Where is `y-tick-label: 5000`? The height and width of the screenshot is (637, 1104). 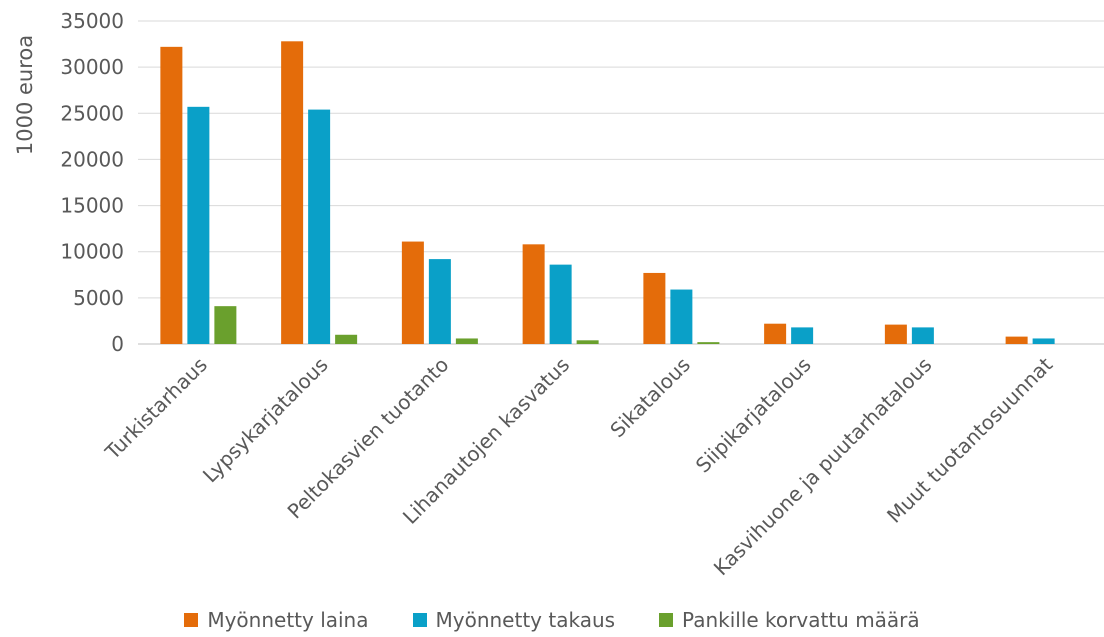
y-tick-label: 5000 is located at coordinates (98, 298).